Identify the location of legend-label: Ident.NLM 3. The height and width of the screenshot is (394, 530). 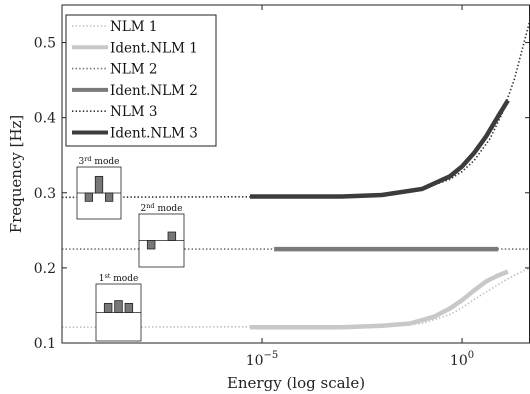
(154, 134).